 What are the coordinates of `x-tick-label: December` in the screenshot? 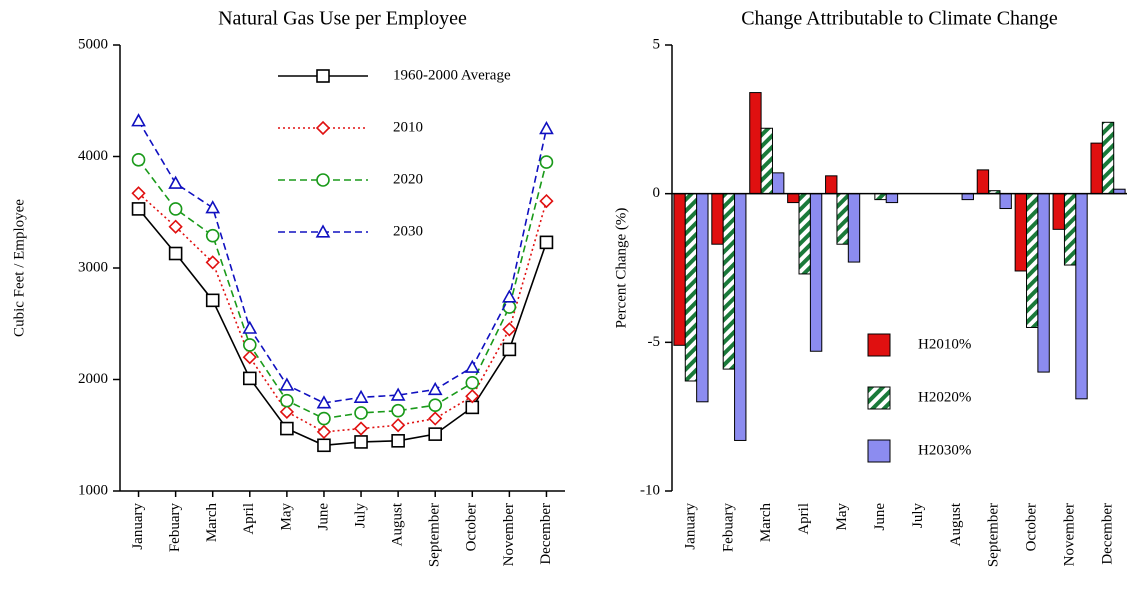 It's located at (1107, 534).